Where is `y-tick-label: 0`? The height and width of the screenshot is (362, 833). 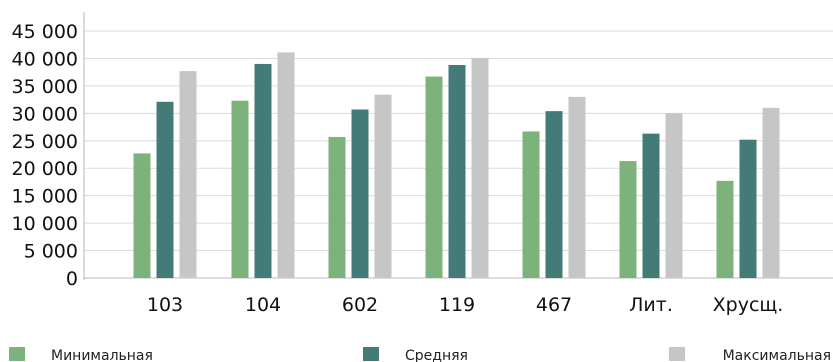 y-tick-label: 0 is located at coordinates (72, 279).